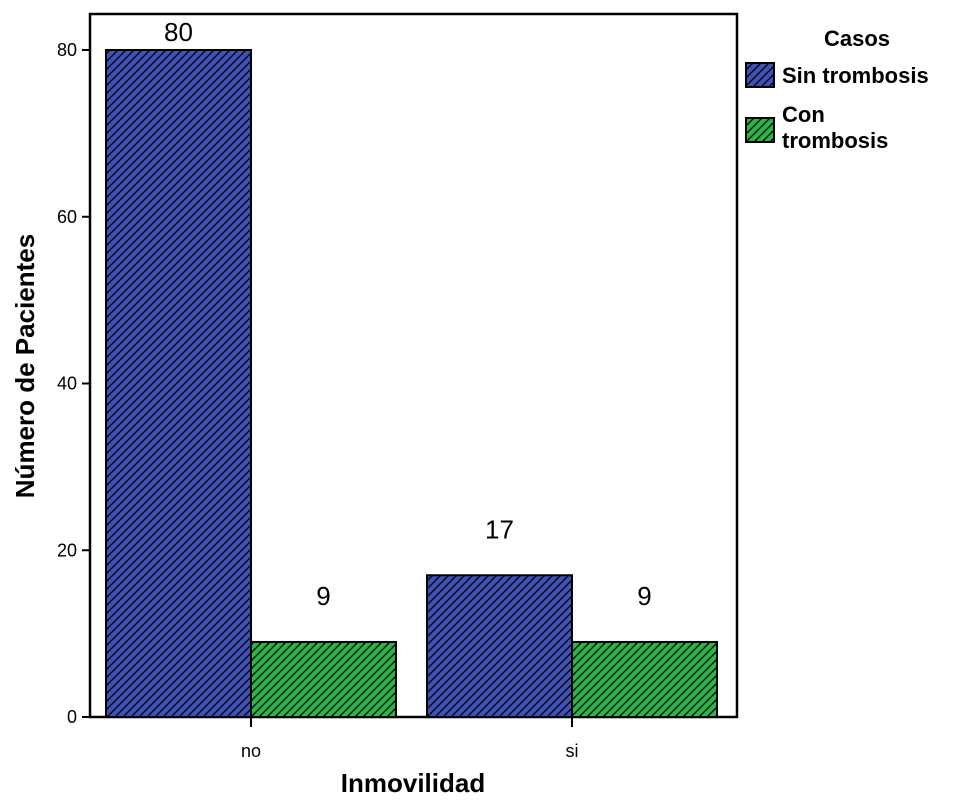  Describe the element at coordinates (323, 596) in the screenshot. I see `data-label-no-series-1: 9` at that location.